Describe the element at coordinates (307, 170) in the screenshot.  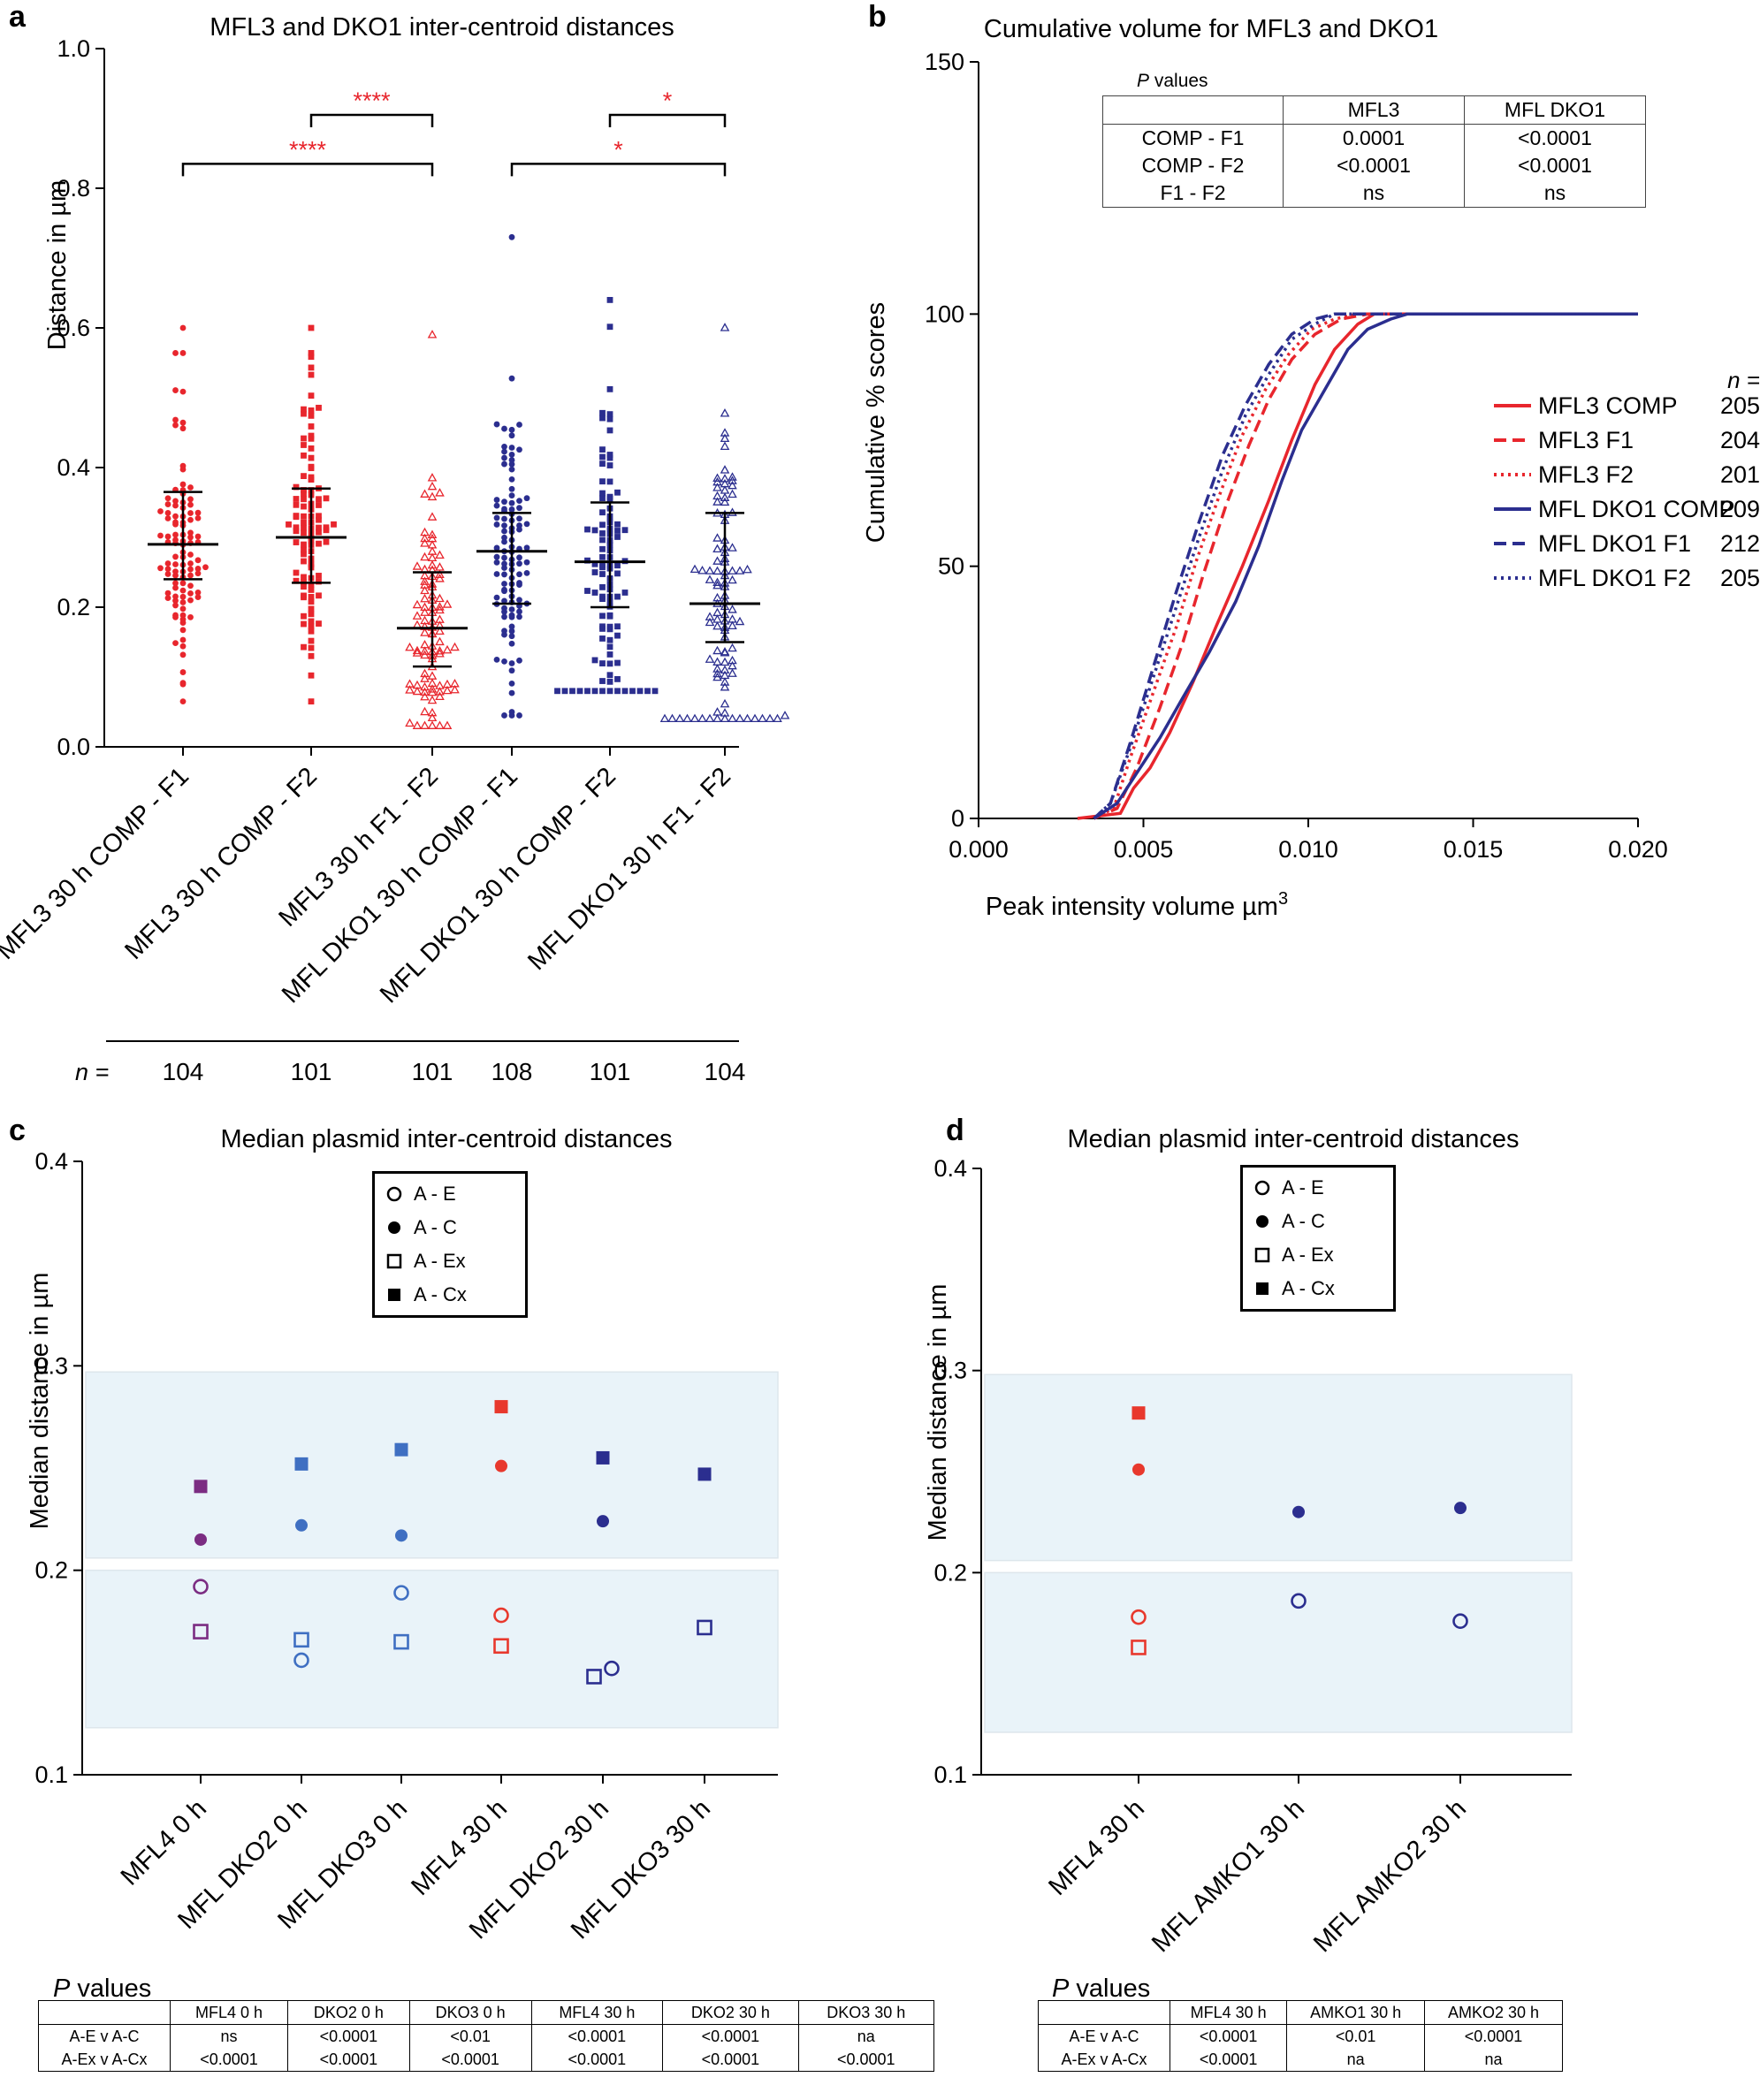
I see `significance-bracket` at that location.